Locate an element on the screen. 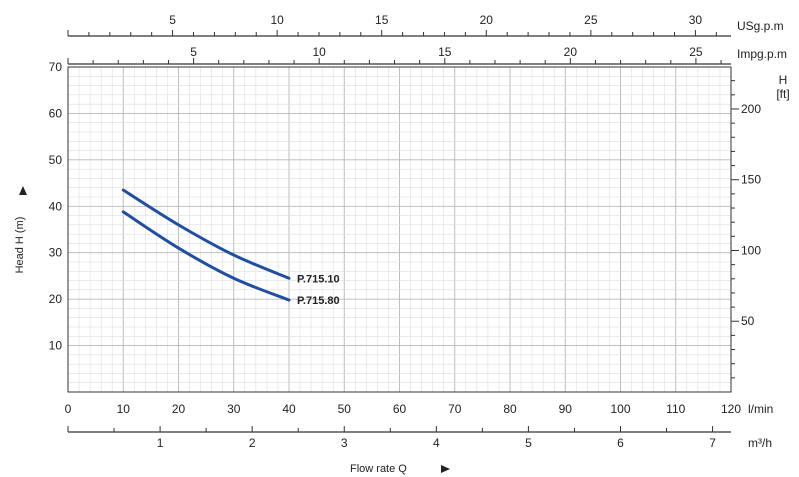  flow-m3h-axis-label: m³/h is located at coordinates (760, 443).